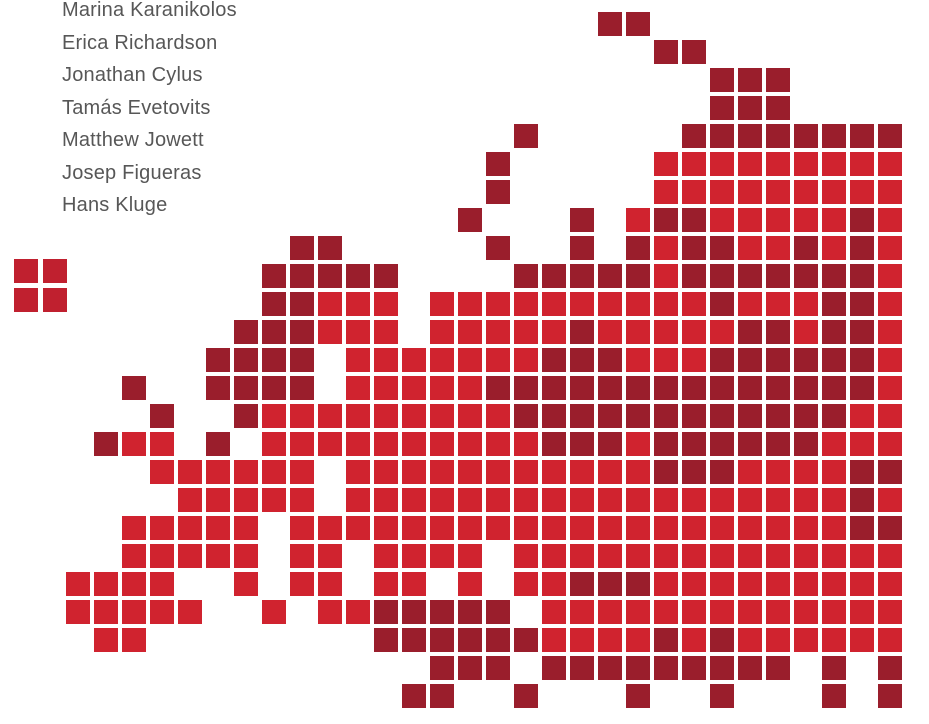 Image resolution: width=929 pixels, height=724 pixels. Describe the element at coordinates (55, 271) in the screenshot. I see `logo-square` at that location.